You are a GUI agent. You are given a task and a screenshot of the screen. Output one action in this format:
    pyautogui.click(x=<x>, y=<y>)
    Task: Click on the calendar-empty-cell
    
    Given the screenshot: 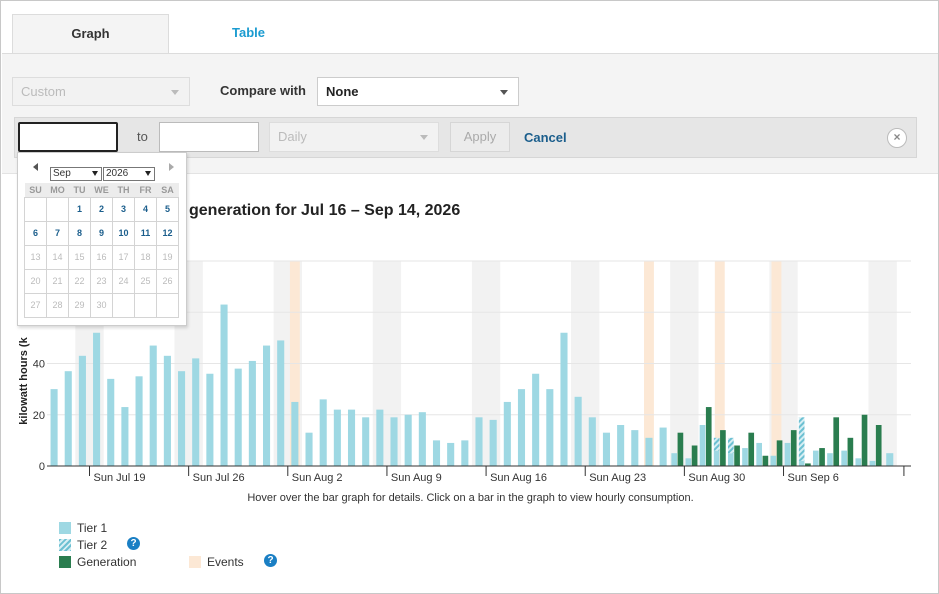 What is the action you would take?
    pyautogui.click(x=123, y=305)
    